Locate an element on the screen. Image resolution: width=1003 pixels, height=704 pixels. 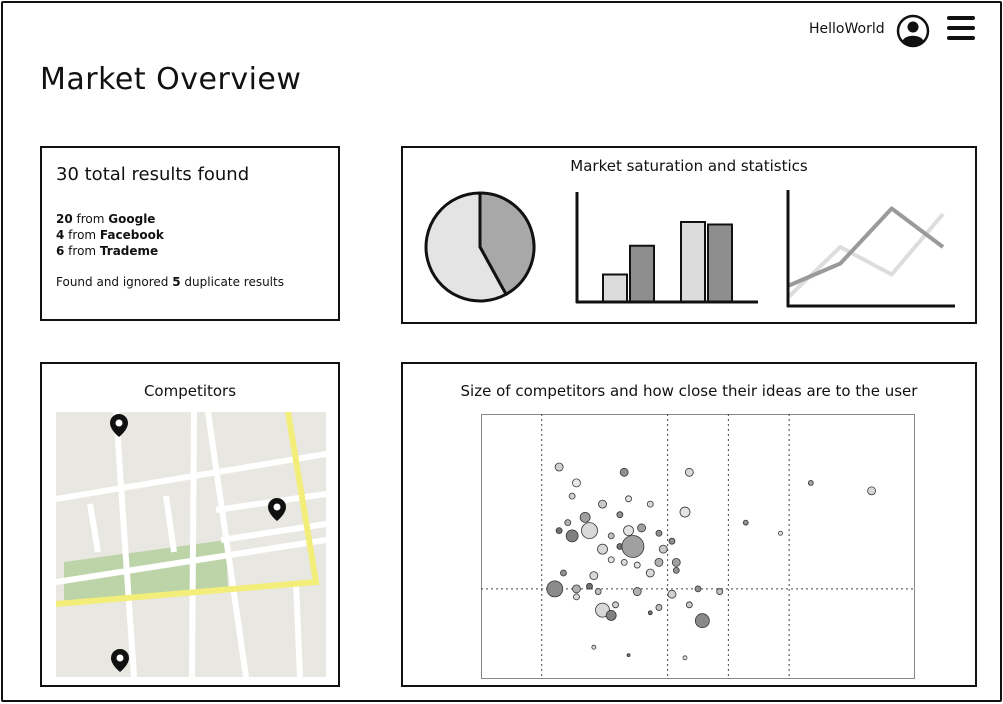
pie-slice is located at coordinates (466, 247).